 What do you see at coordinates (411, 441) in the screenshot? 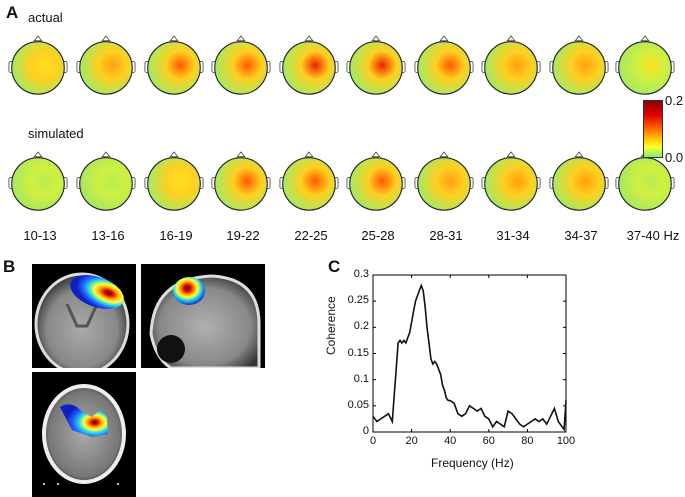
I see `x-tick-label: 20` at bounding box center [411, 441].